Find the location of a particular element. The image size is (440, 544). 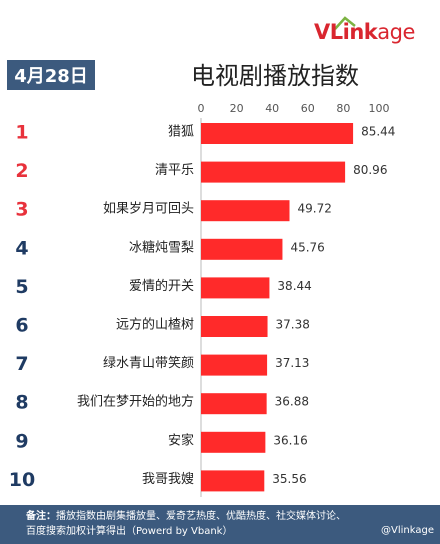

rank-number: 4 is located at coordinates (21, 248).